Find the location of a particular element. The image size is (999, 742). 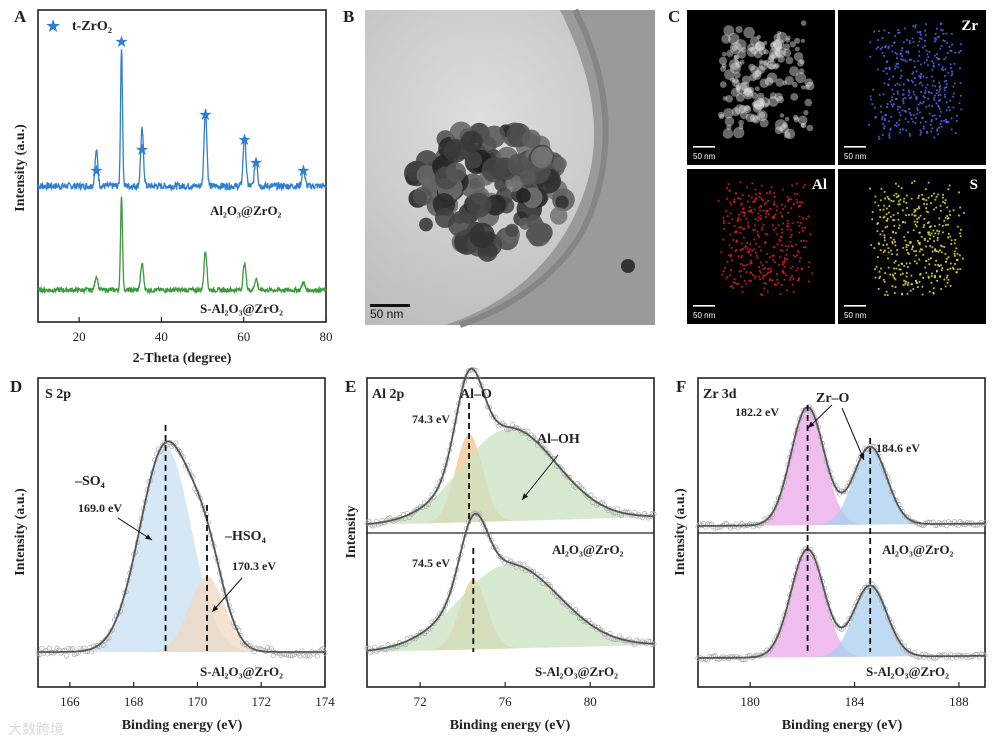

xps-plot: 166 168 170 172 174 is located at coordinates (185, 567).